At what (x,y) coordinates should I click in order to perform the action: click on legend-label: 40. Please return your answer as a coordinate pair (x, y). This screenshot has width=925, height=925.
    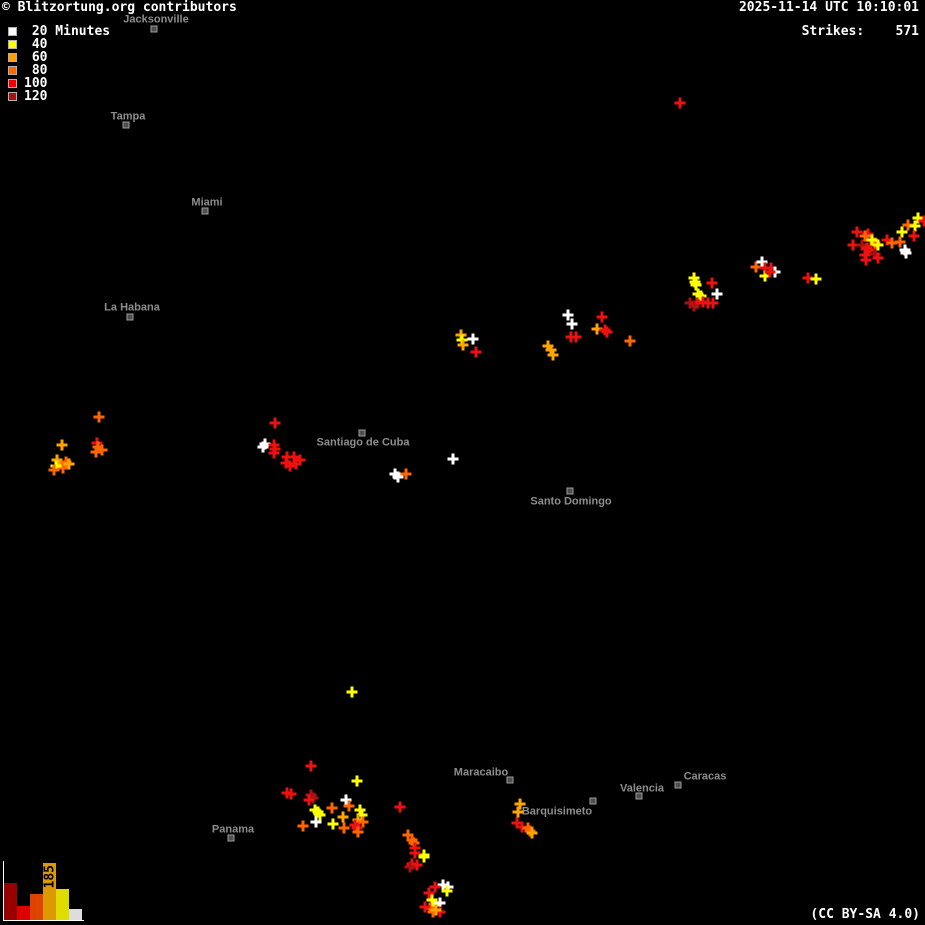
    Looking at the image, I should click on (36, 44).